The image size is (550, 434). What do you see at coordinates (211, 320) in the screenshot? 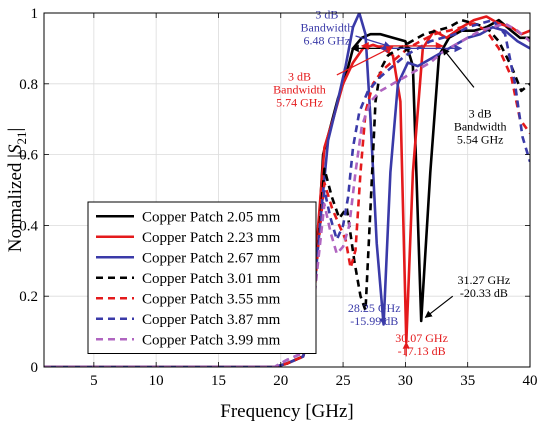
I see `legend-entry: Copper Patch 3.87 mm` at bounding box center [211, 320].